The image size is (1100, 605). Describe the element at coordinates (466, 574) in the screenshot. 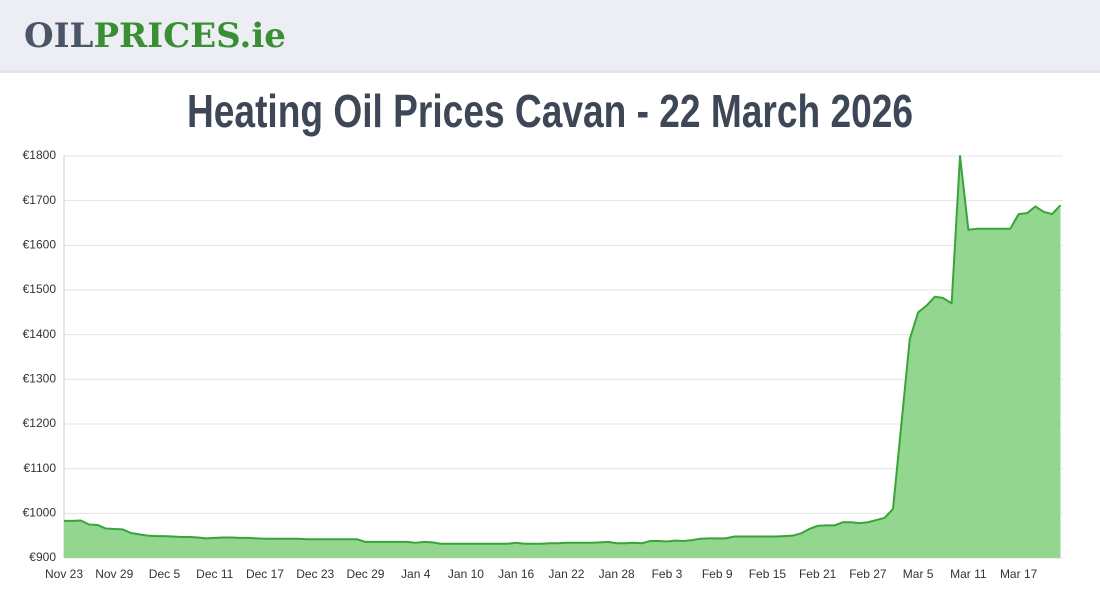

I see `x-tick-label: Jan 10` at that location.